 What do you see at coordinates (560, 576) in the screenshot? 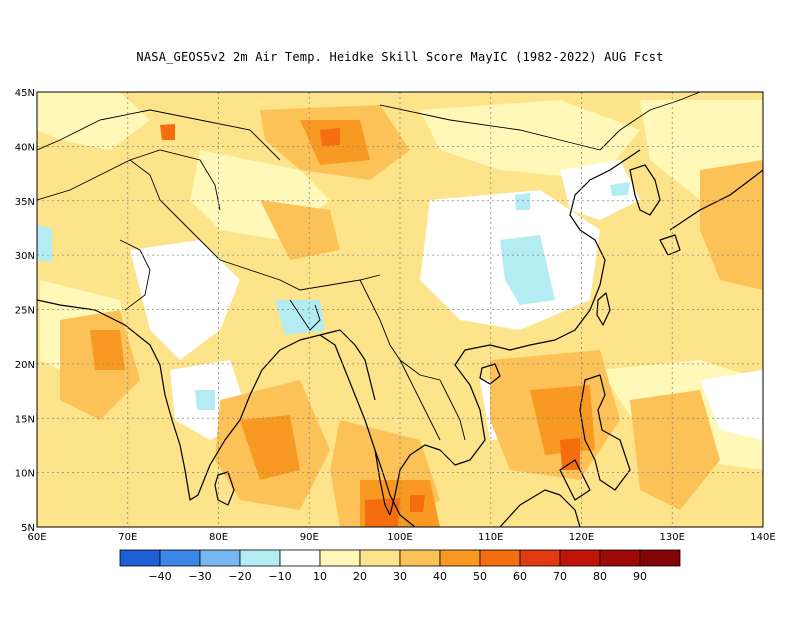
I see `colorbar-label: 70` at bounding box center [560, 576].